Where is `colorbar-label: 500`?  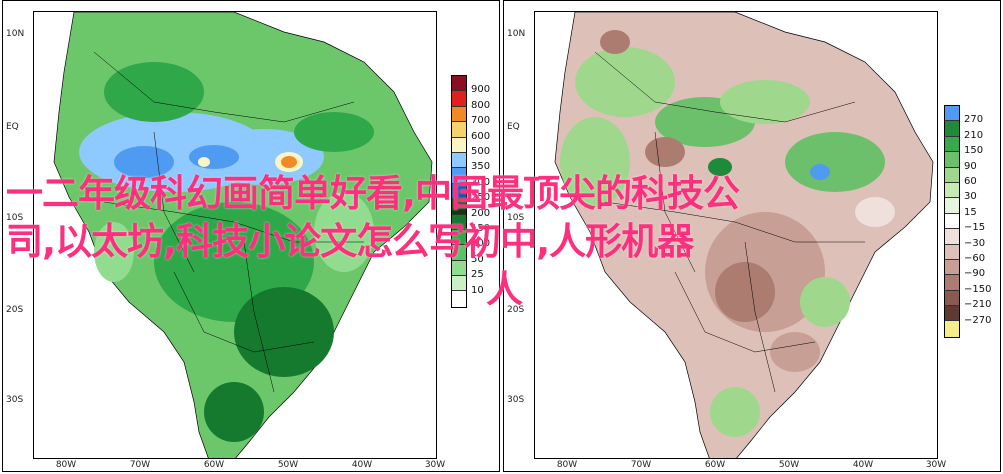 colorbar-label: 500 is located at coordinates (481, 151).